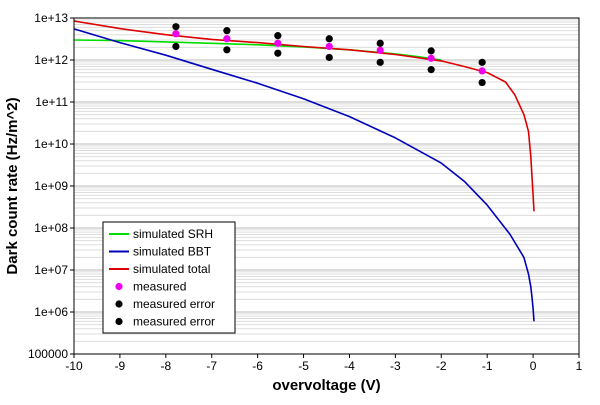 The height and width of the screenshot is (405, 600). Describe the element at coordinates (51, 270) in the screenshot. I see `y-tick-label: 1e+07` at that location.